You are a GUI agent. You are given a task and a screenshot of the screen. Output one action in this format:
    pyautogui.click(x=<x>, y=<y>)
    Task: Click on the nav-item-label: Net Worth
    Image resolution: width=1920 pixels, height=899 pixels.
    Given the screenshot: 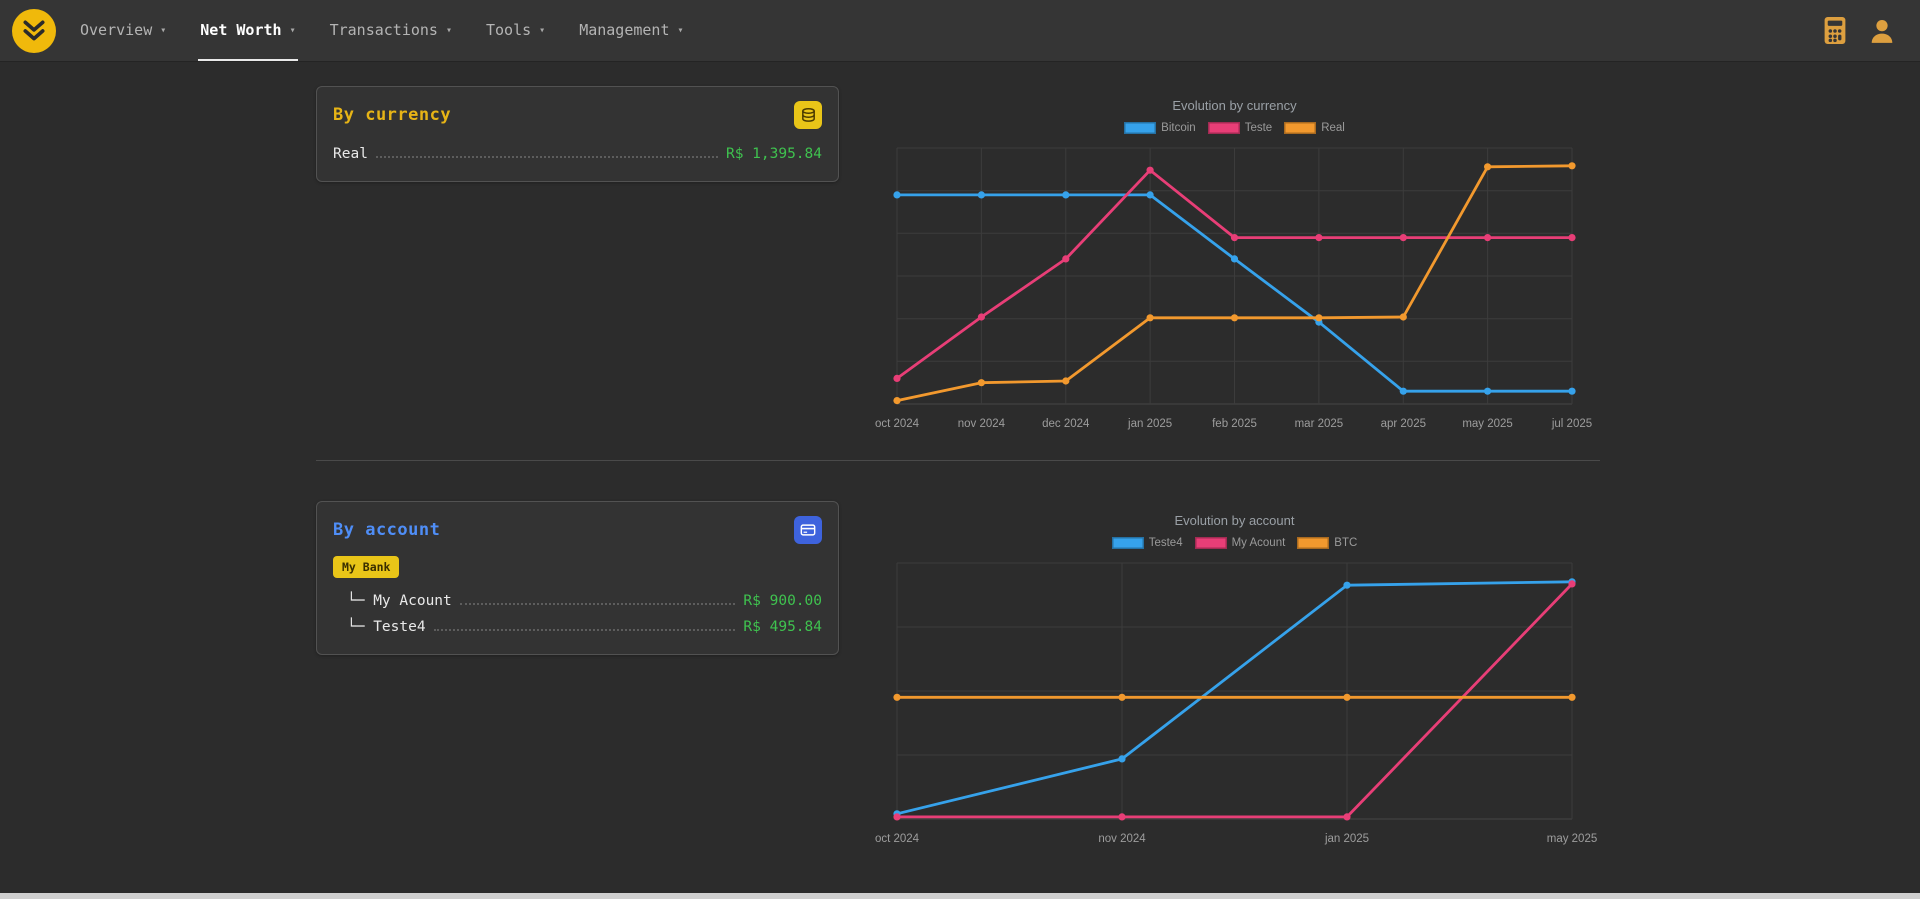 What is the action you would take?
    pyautogui.click(x=241, y=29)
    